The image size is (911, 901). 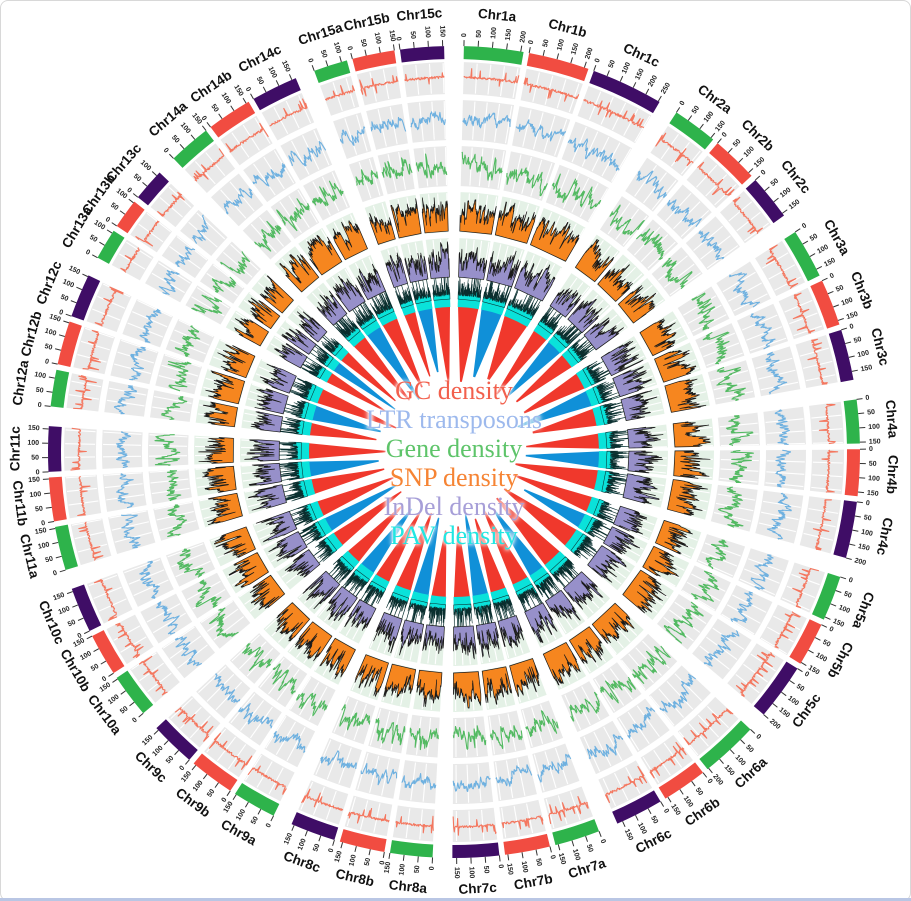 I want to click on chromosome-label: Chr2a, so click(x=715, y=99).